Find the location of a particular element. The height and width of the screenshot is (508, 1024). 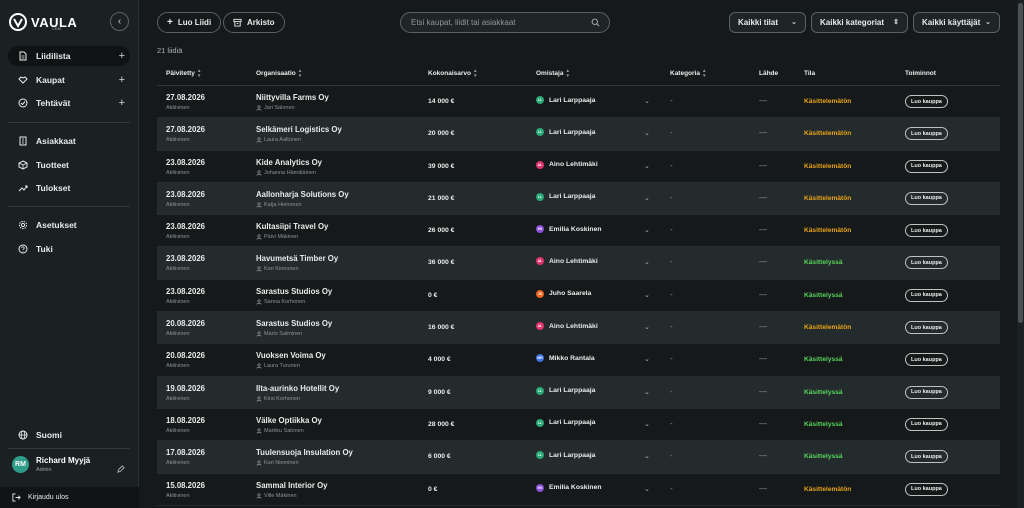

sidebar-item-tuki: Tuki is located at coordinates (69, 249).